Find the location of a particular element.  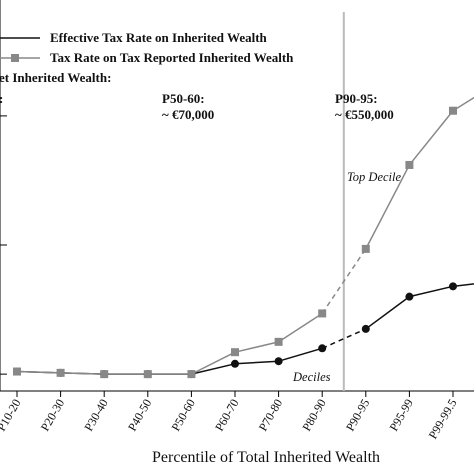

legend-marker-reported is located at coordinates (15, 58).